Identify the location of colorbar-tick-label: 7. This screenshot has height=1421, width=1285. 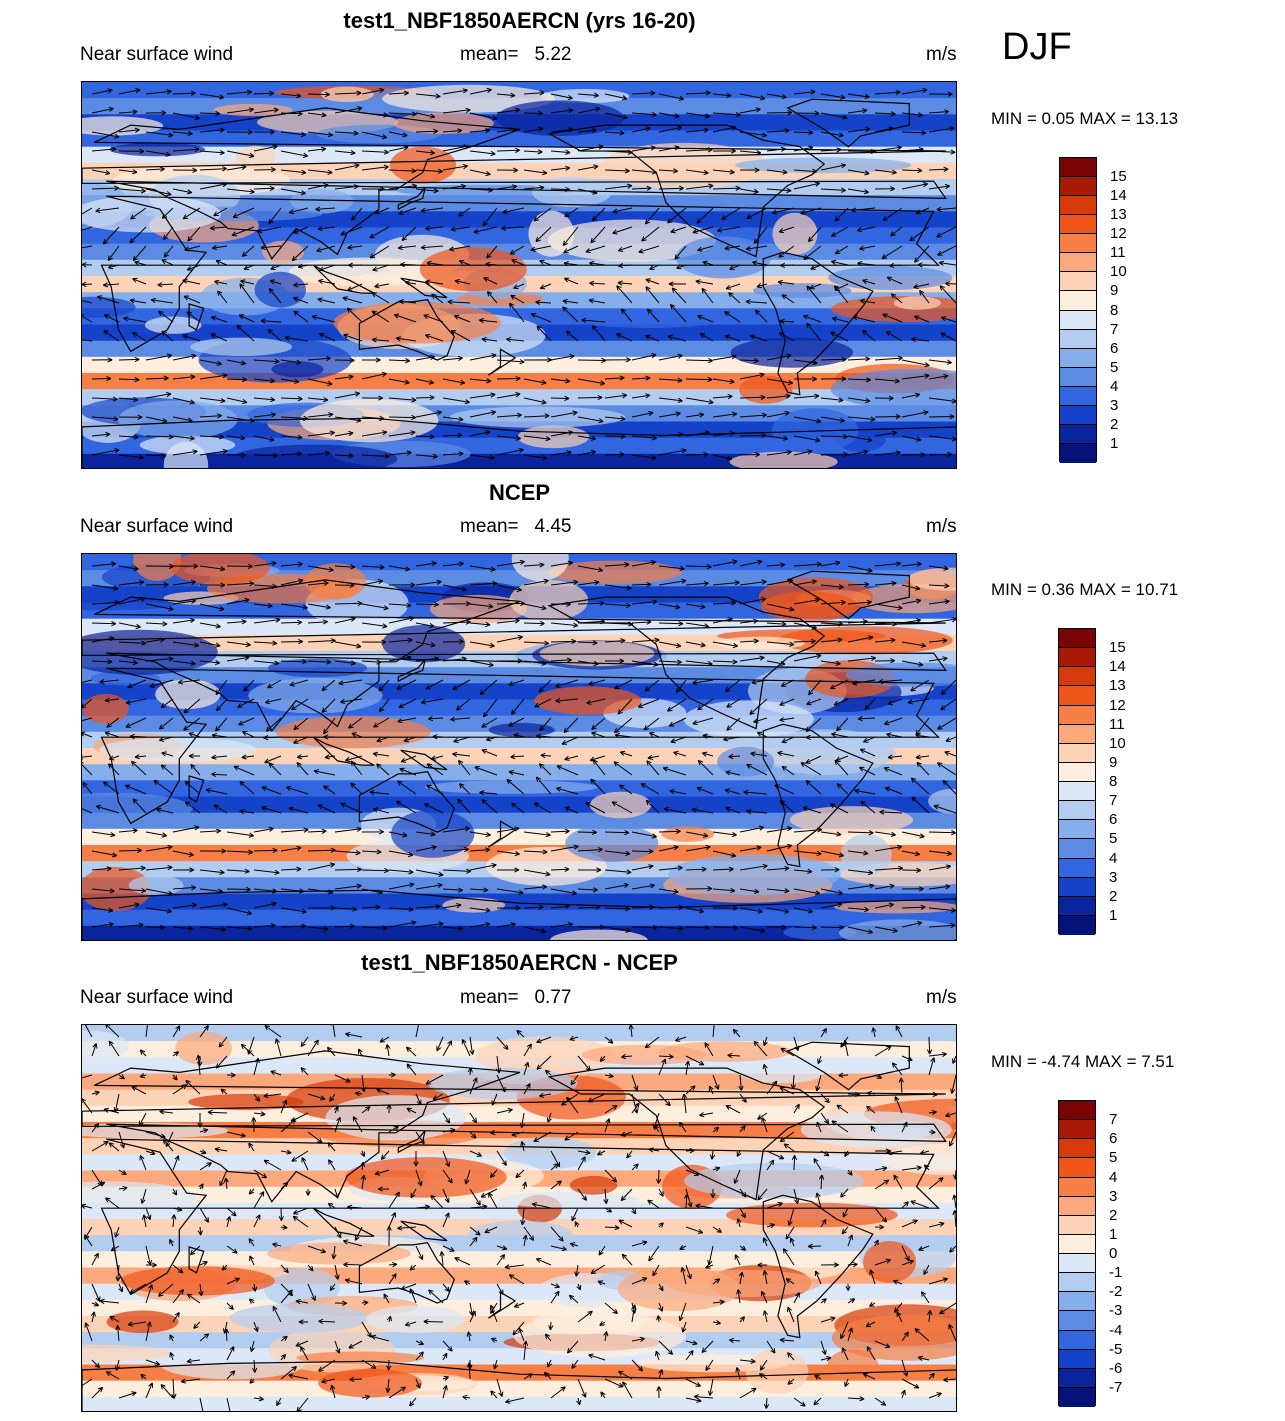
(1113, 1120).